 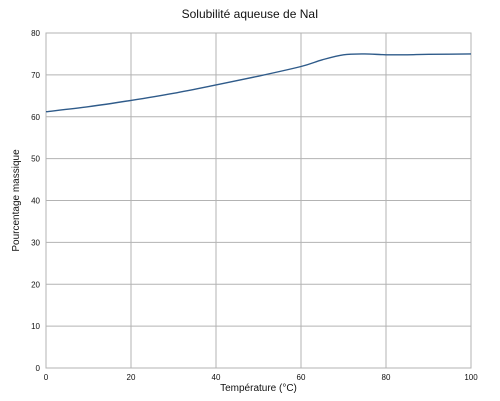 What do you see at coordinates (250, 14) in the screenshot?
I see `chart-title: Solubilité aqueuse de NaI` at bounding box center [250, 14].